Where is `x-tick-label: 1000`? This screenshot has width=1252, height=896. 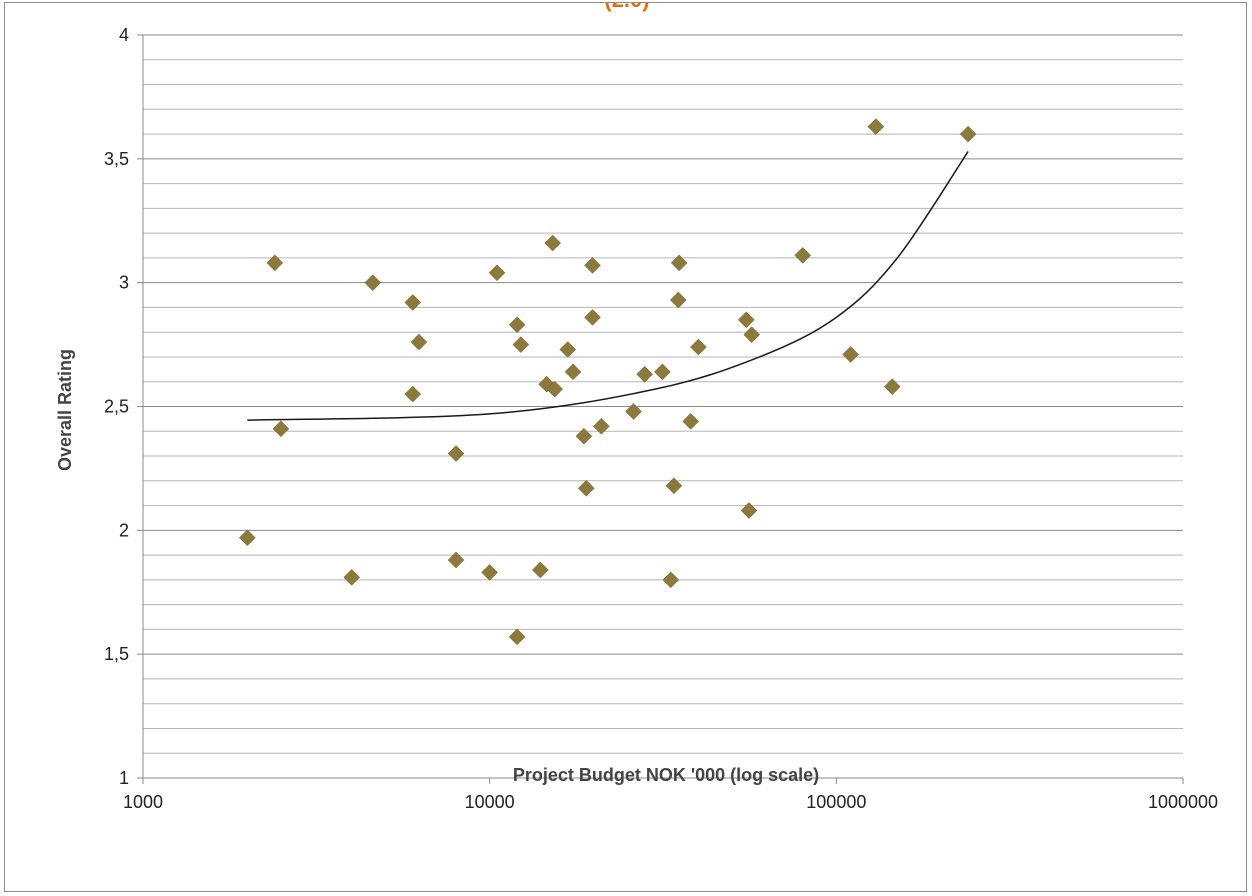 x-tick-label: 1000 is located at coordinates (143, 802).